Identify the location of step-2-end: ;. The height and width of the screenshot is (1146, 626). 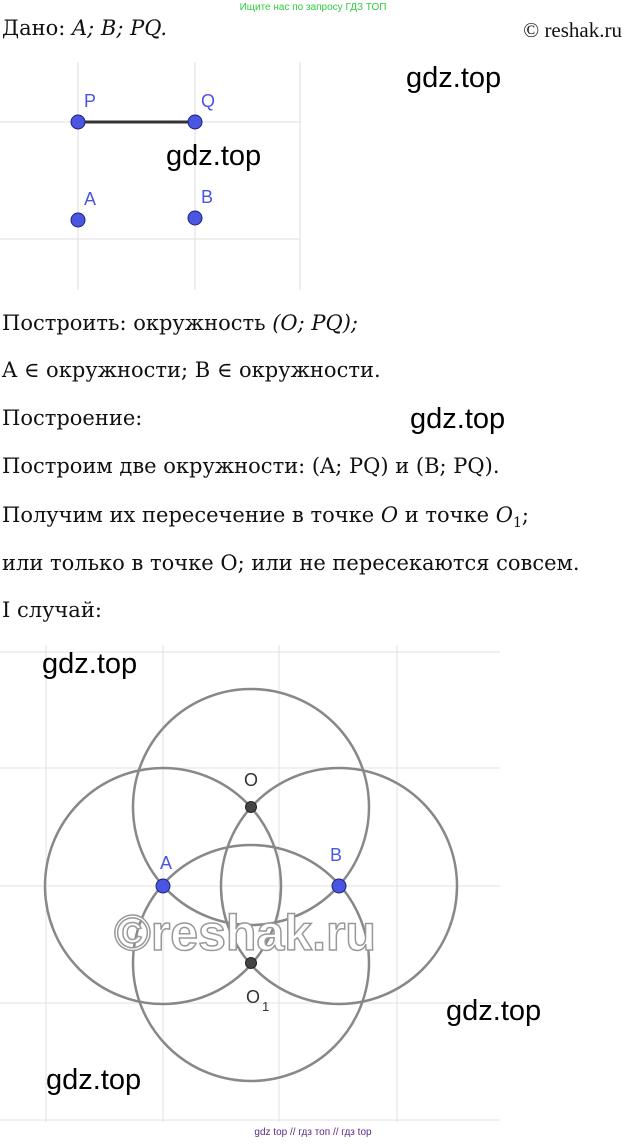
(525, 515).